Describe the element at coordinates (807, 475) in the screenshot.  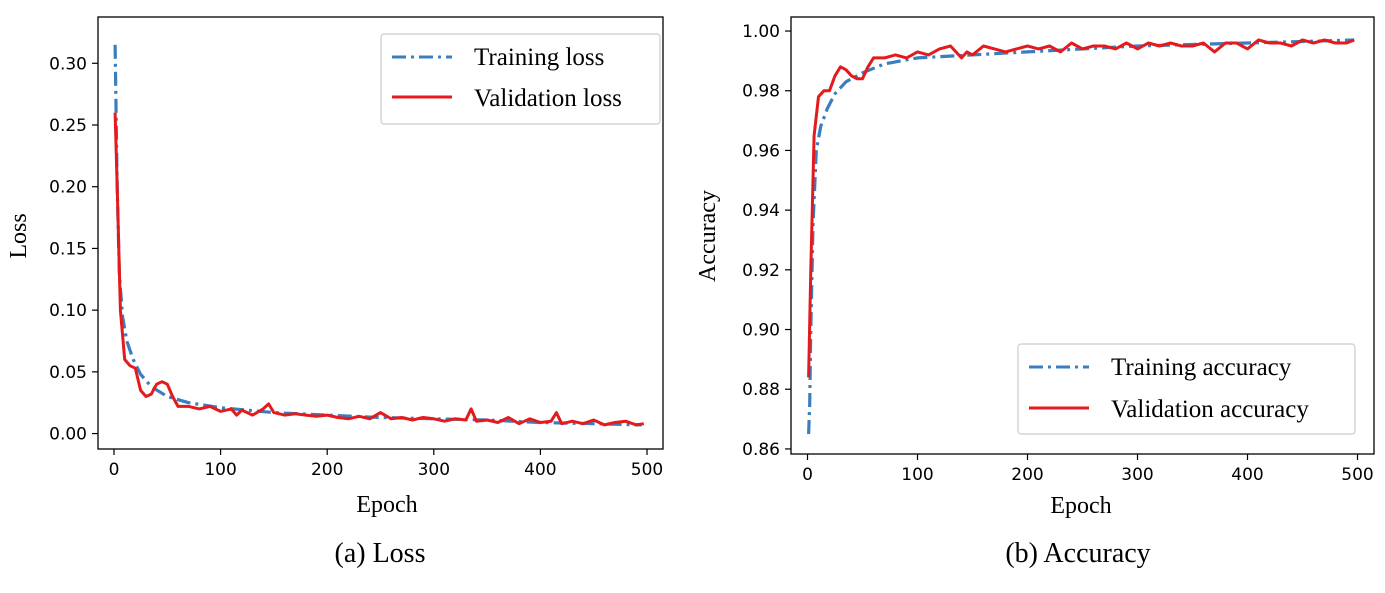
I see `x-tick-label-accuracy: 0` at that location.